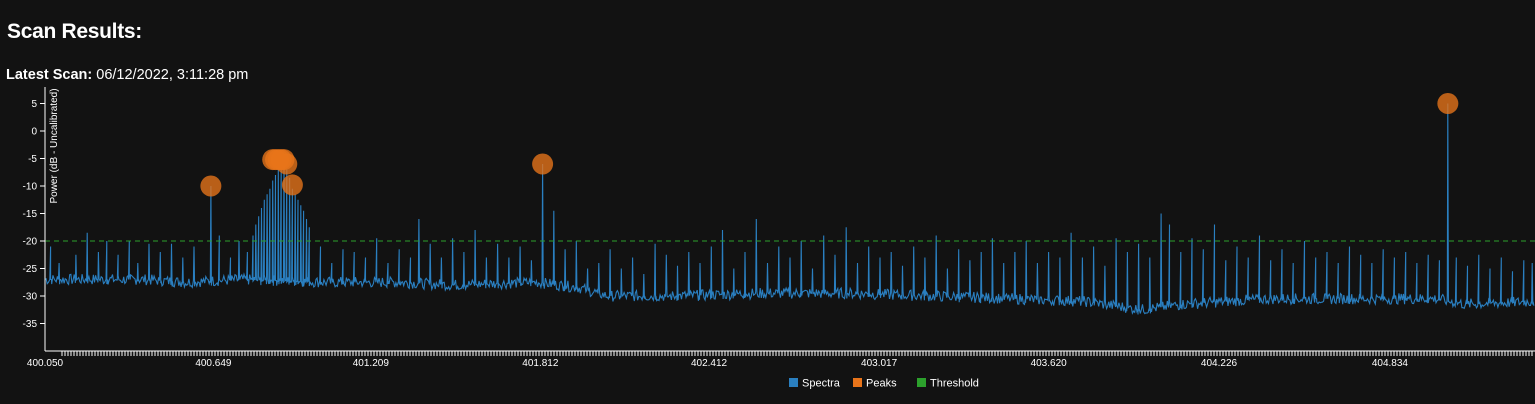  I want to click on chart-legend: Spectra Peaks Threshold, so click(884, 384).